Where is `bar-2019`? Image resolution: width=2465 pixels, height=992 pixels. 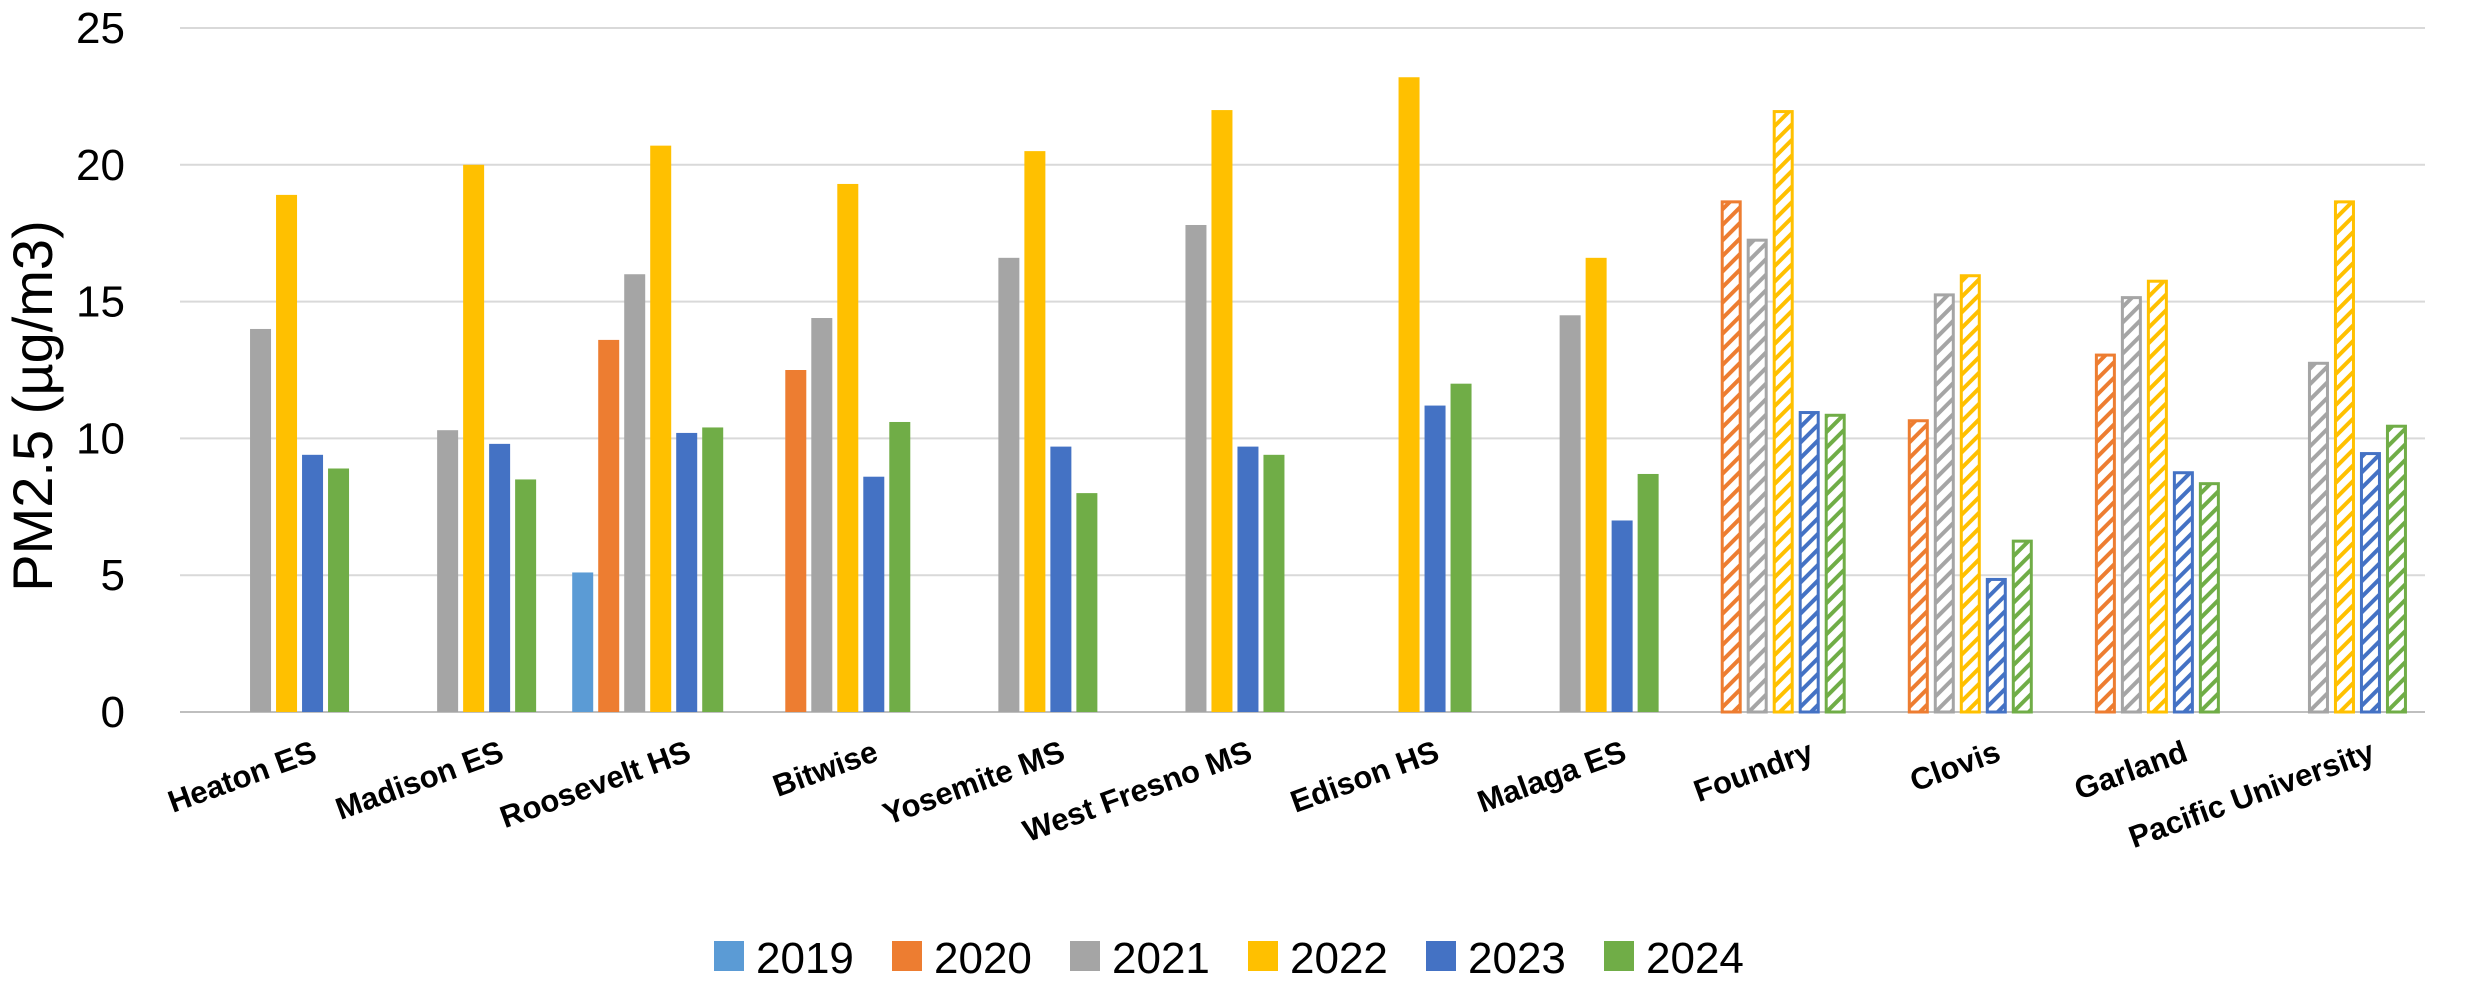 bar-2019 is located at coordinates (583, 642).